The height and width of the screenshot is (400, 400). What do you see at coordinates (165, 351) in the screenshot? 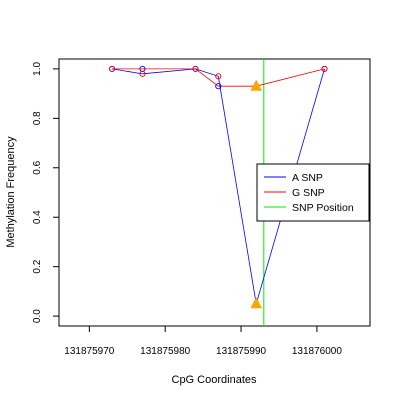
I see `x-tick-label: 131875980` at bounding box center [165, 351].